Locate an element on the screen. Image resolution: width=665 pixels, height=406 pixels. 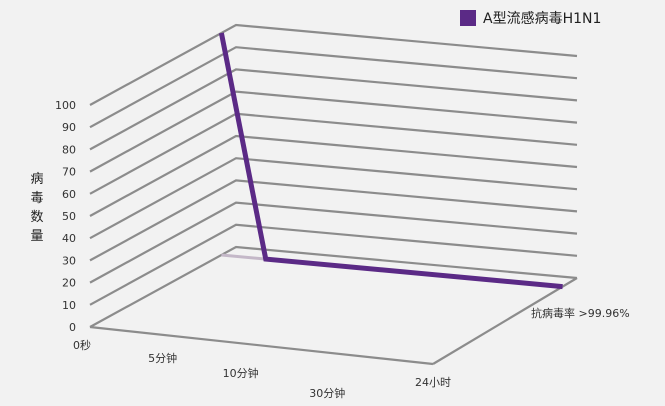
x-tick-label: 24小时 is located at coordinates (433, 382).